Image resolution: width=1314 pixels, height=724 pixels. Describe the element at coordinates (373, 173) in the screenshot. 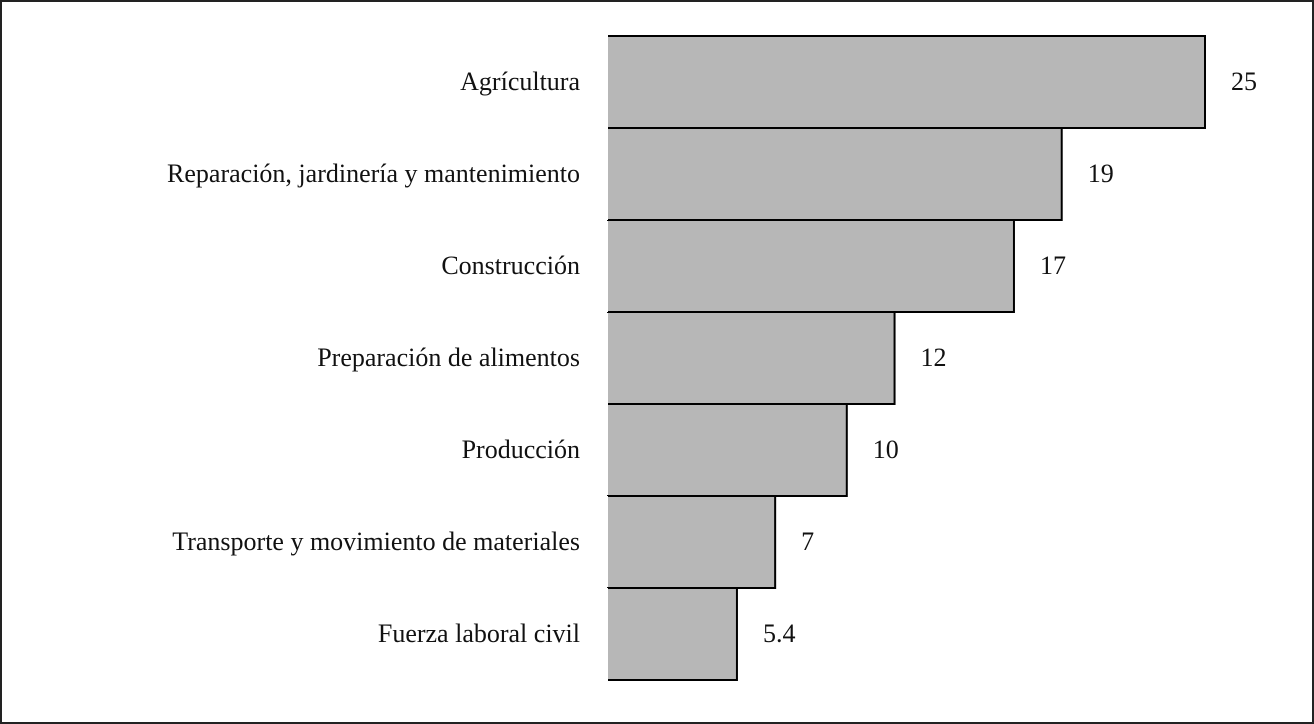

I see `category-label: Reparación, jardinería y mantenimiento` at that location.